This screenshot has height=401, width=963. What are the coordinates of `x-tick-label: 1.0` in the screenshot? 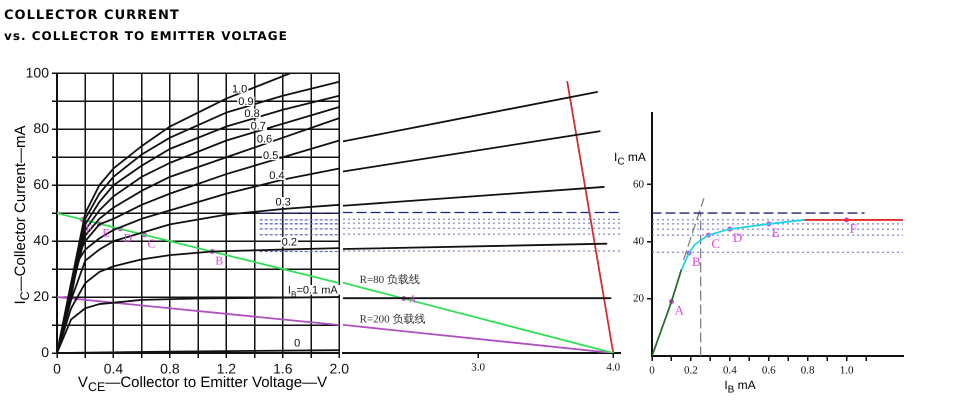 It's located at (847, 370).